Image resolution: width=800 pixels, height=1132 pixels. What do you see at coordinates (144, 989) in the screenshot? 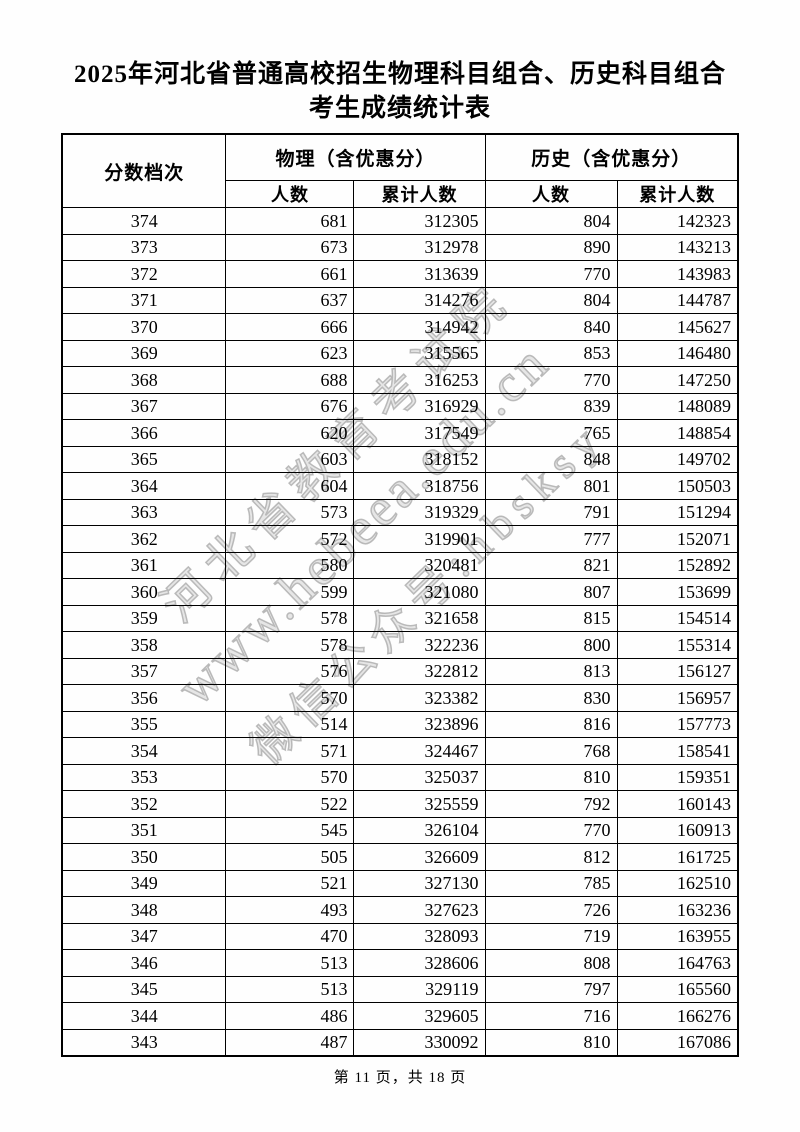
I see `score-cell: 345` at bounding box center [144, 989].